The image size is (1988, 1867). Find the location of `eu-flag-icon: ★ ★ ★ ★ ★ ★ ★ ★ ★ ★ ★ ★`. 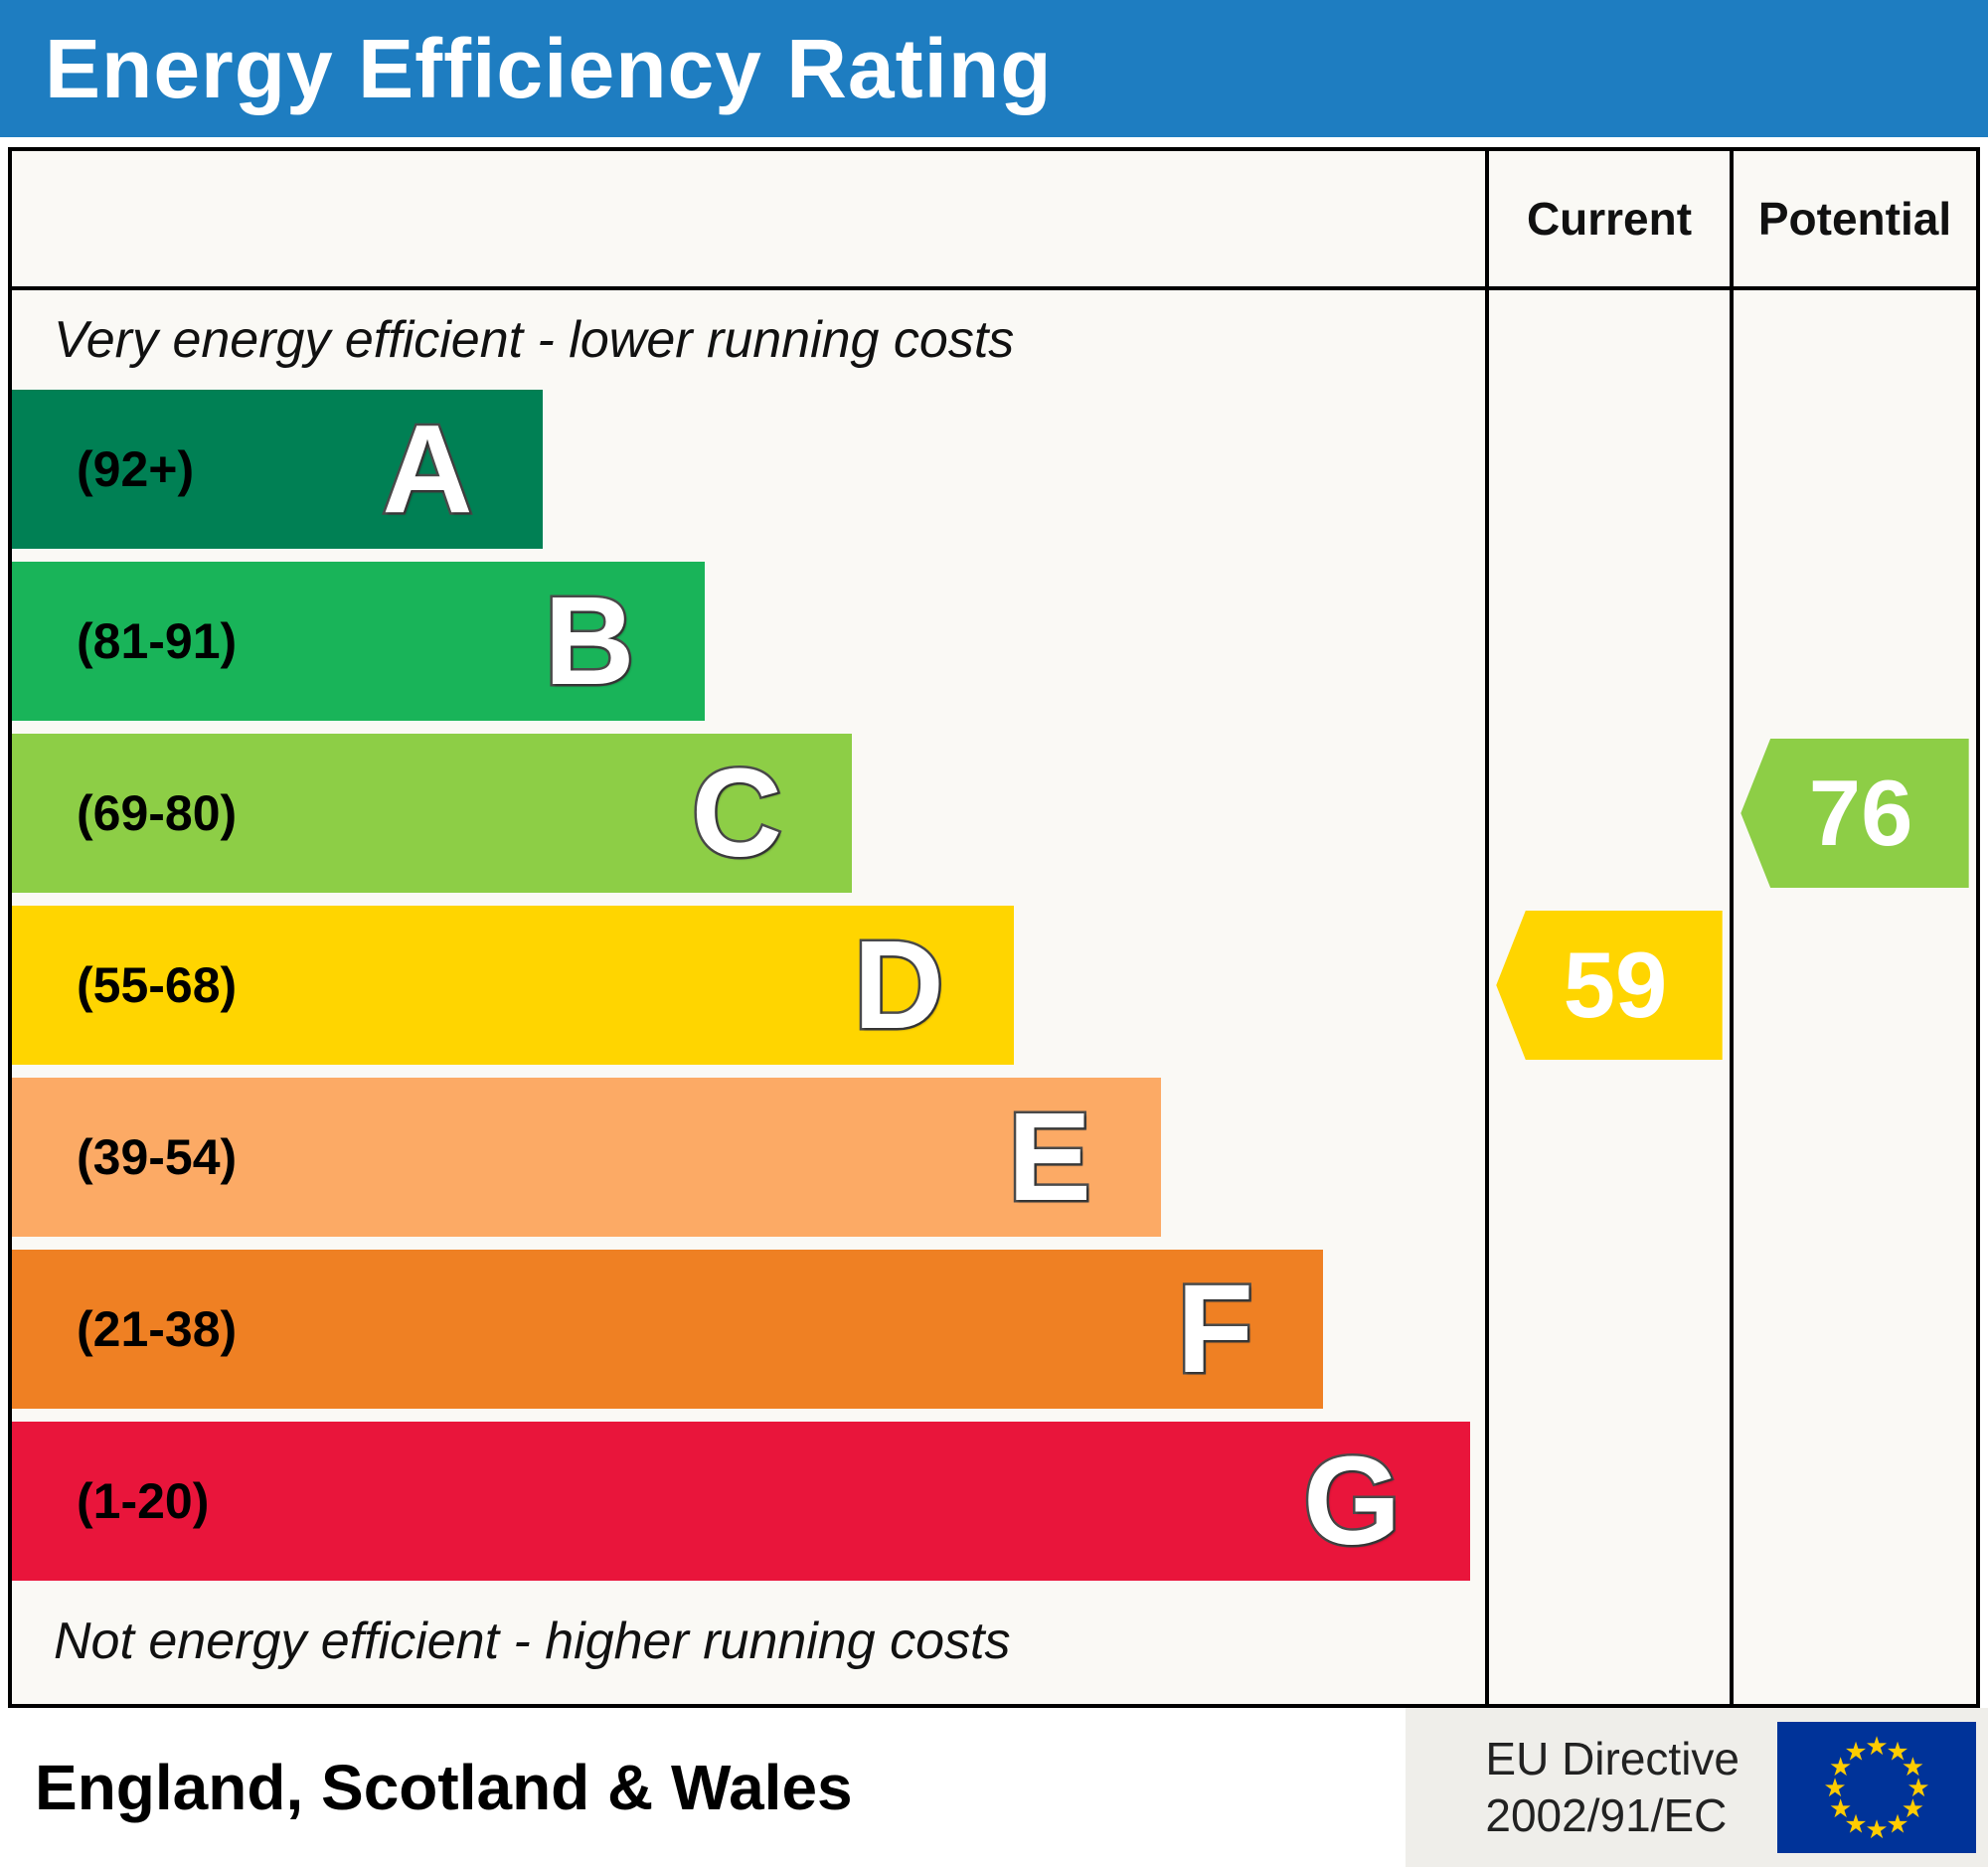

eu-flag-icon: ★ ★ ★ ★ ★ ★ ★ ★ ★ ★ ★ ★ is located at coordinates (1876, 1787).